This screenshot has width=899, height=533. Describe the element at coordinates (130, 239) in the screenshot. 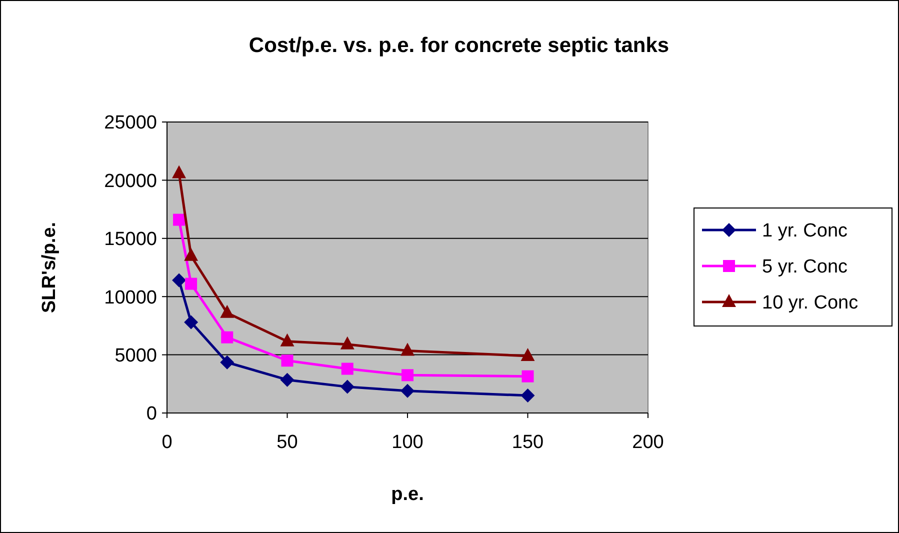

I see `y-tick-label: 15000` at that location.